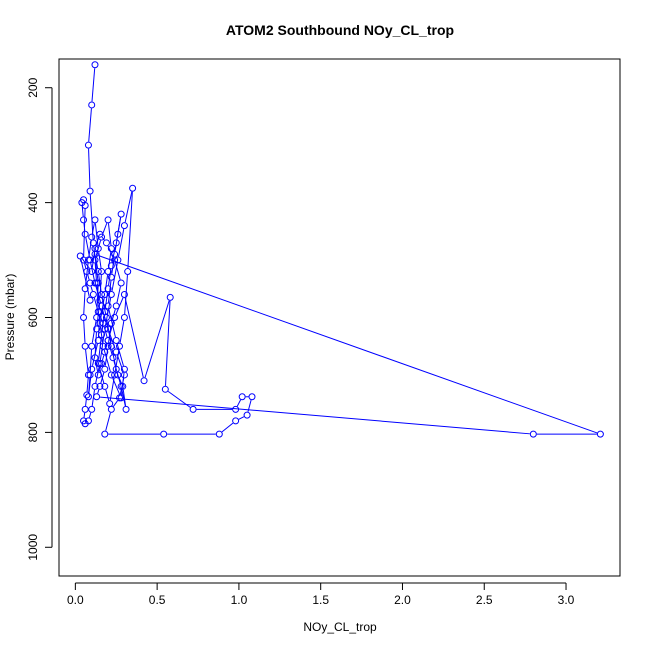  I want to click on y-tick-label: 400, so click(33, 202).